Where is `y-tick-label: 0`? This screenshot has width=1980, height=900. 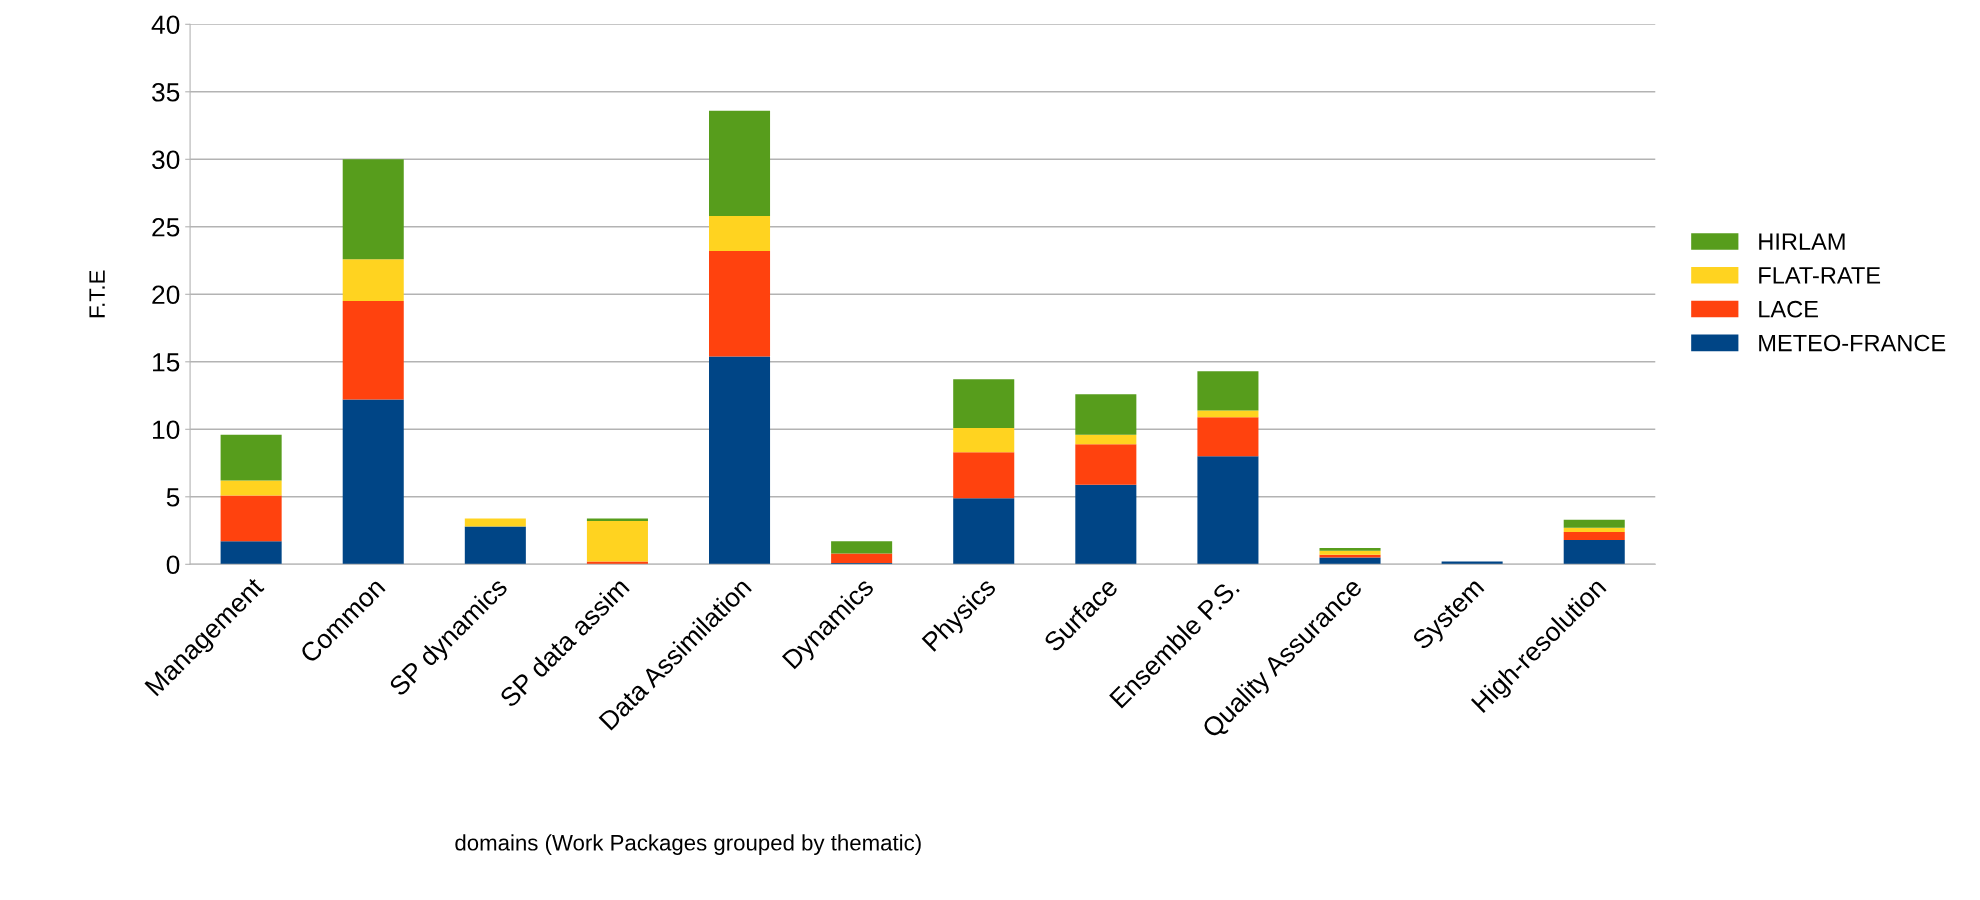
y-tick-label: 0 is located at coordinates (173, 565).